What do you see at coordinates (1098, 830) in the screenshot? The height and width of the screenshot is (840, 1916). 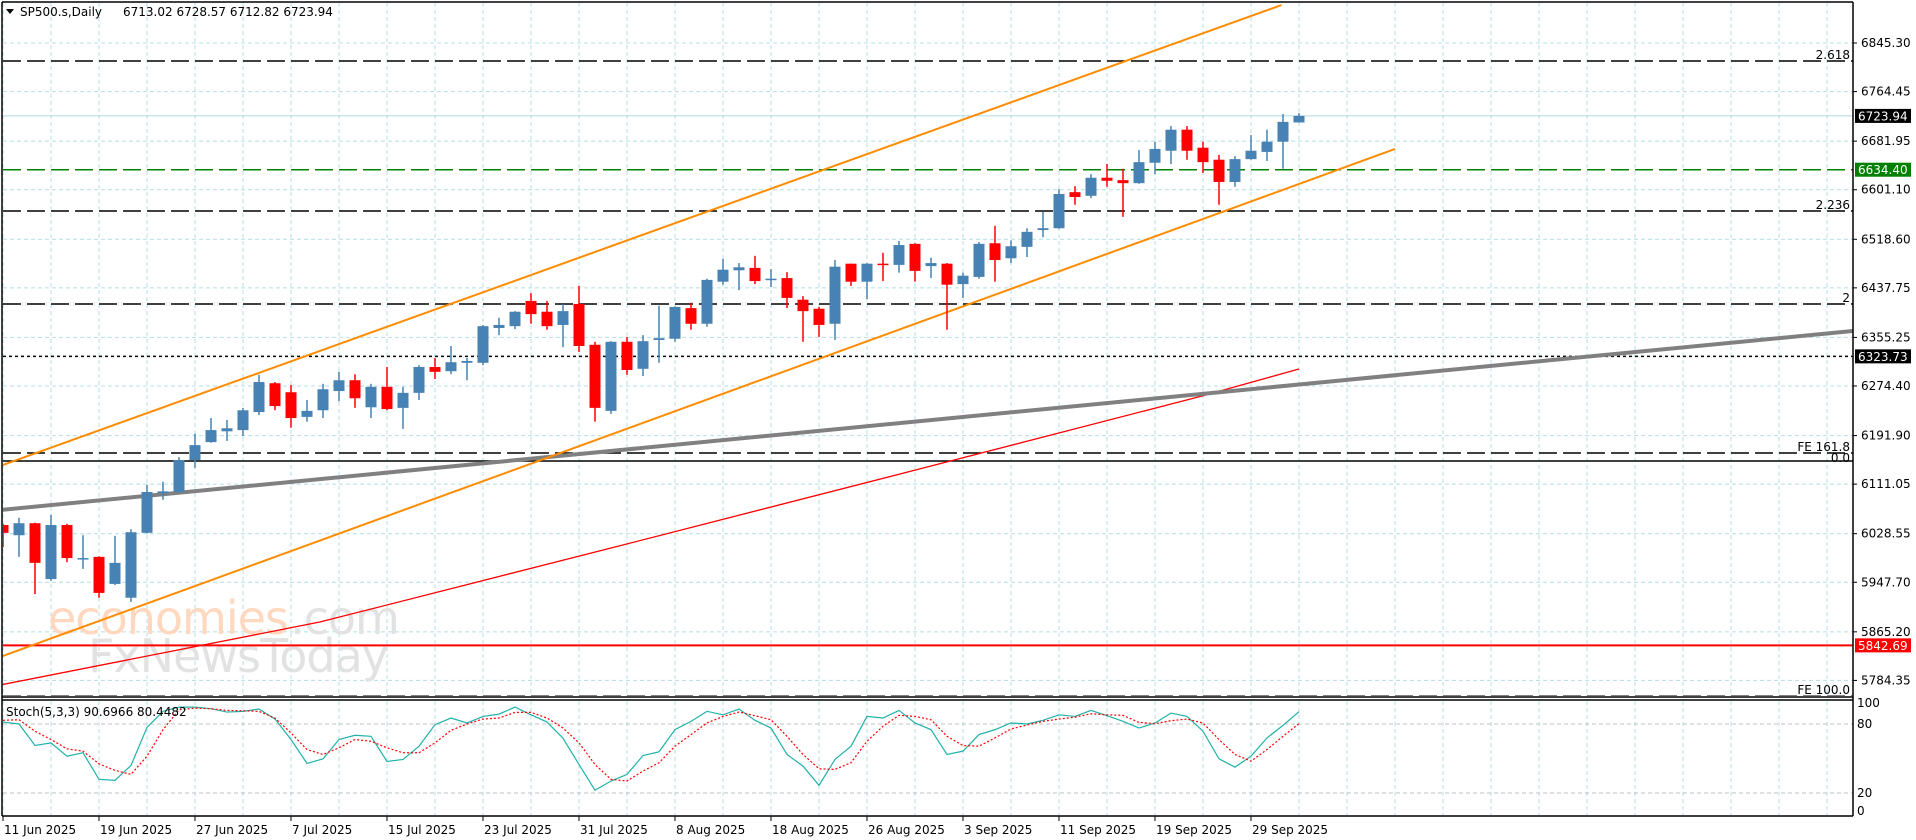 I see `date-label: 11 Sep 2025` at bounding box center [1098, 830].